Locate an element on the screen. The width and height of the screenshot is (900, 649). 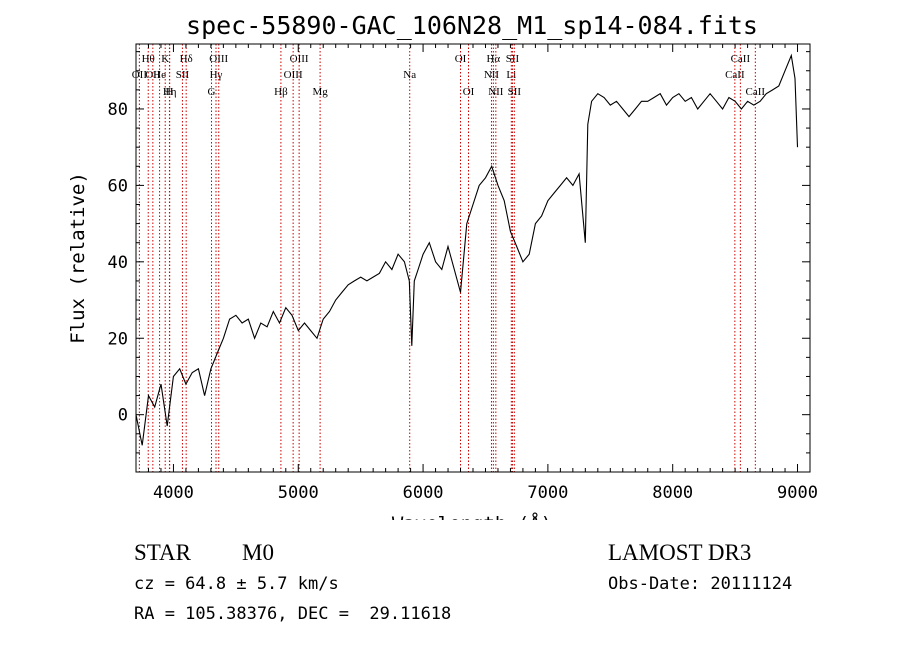
object-class: STAR is located at coordinates (162, 552).